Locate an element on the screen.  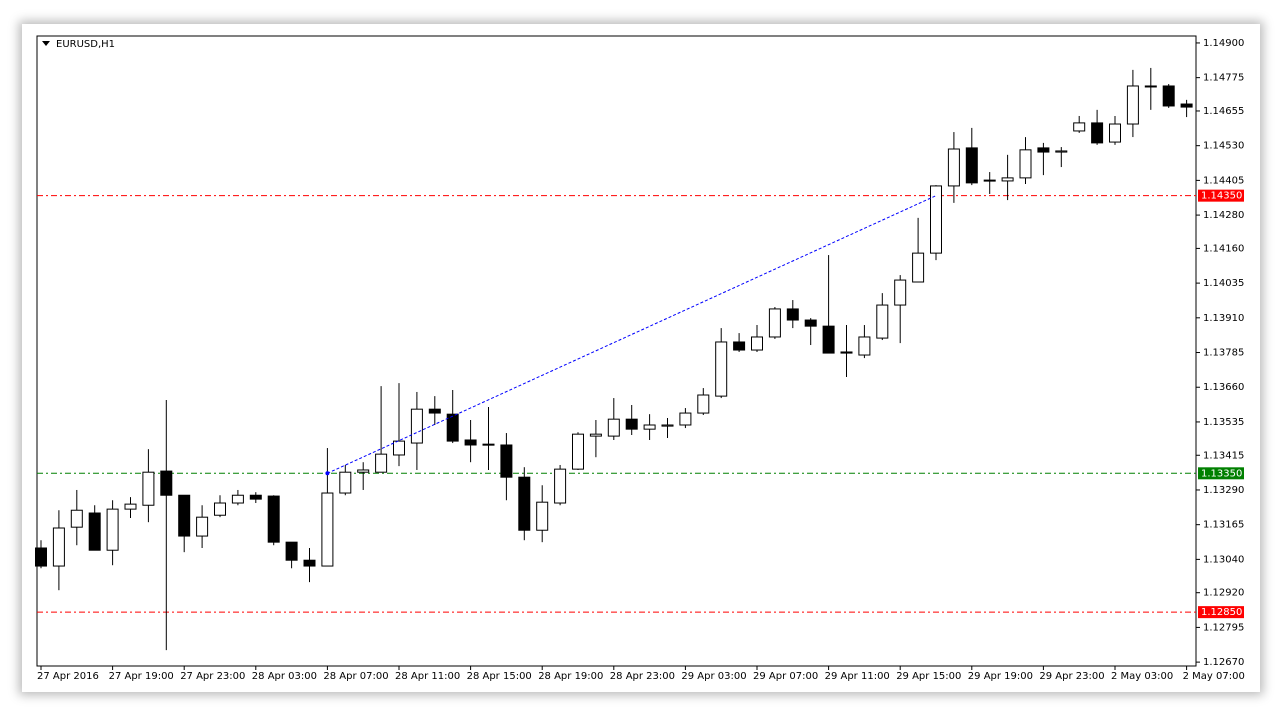
y-tick-label: 1.12920 is located at coordinates (1223, 593).